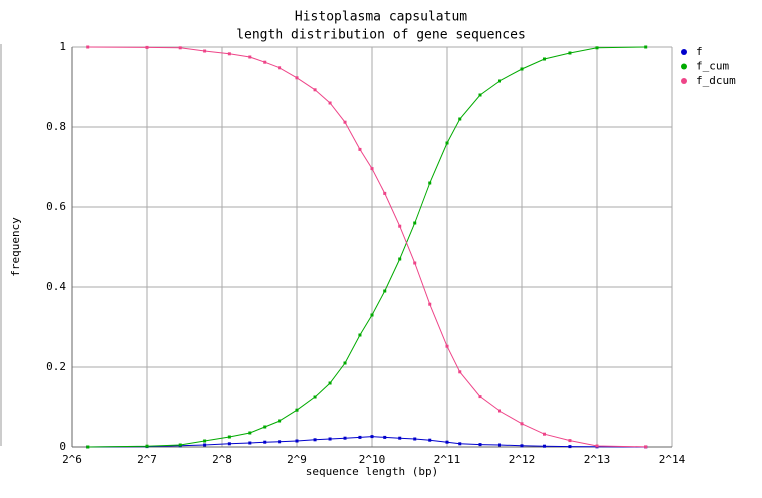  Describe the element at coordinates (597, 459) in the screenshot. I see `x-tick-label: 2^13` at that location.